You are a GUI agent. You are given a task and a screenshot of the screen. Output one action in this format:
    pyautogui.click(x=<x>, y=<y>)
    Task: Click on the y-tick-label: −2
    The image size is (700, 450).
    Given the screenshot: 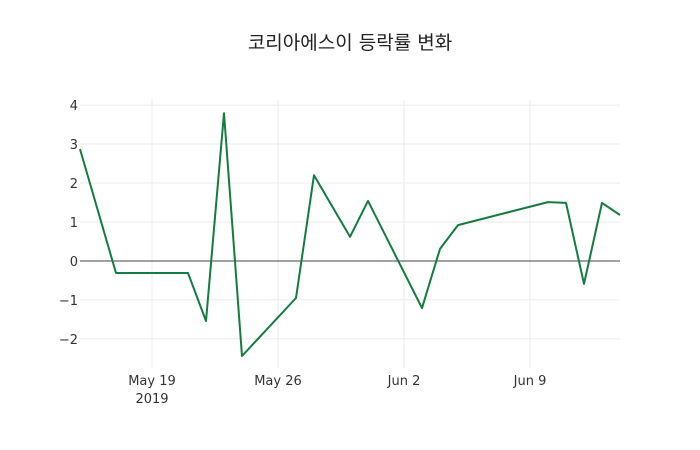 What is the action you would take?
    pyautogui.click(x=68, y=340)
    